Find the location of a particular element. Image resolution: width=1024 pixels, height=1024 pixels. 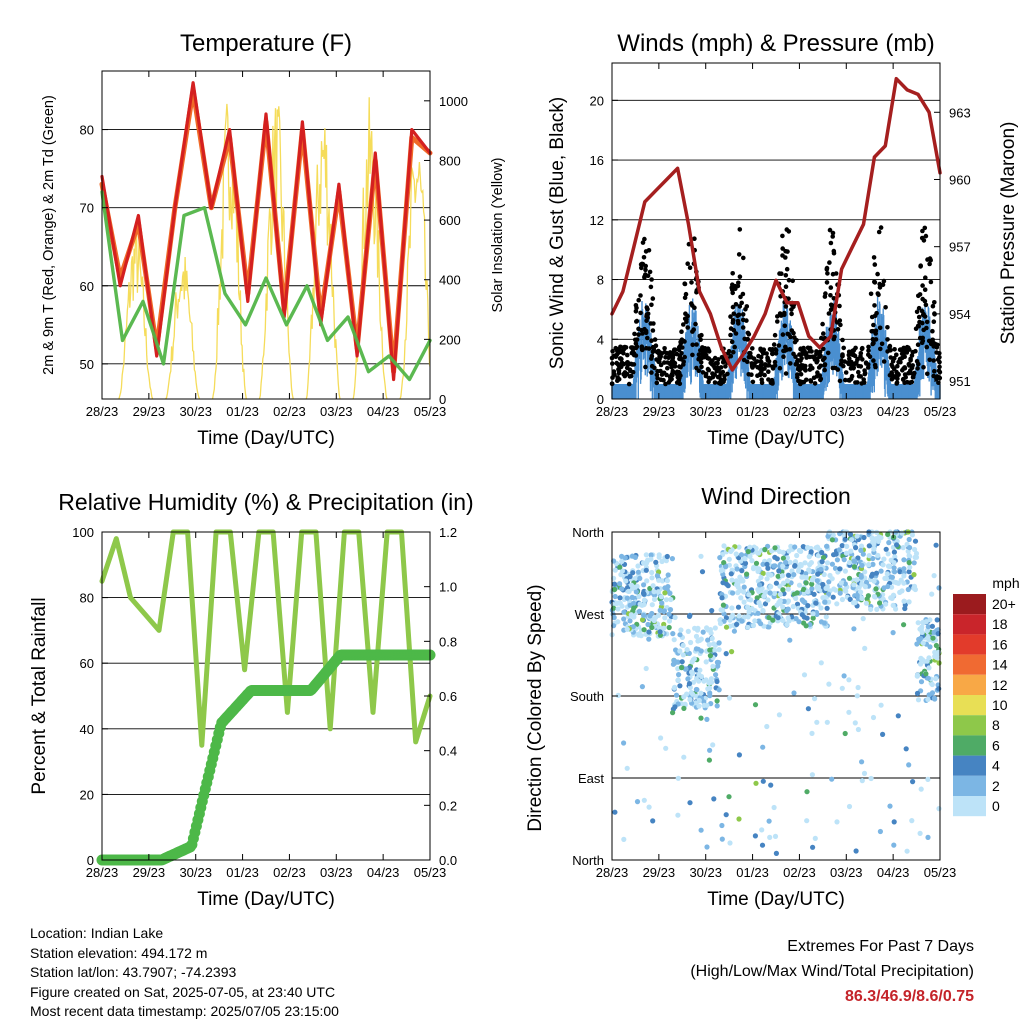

direction-xtick-label: 03/23 is located at coordinates (846, 872).